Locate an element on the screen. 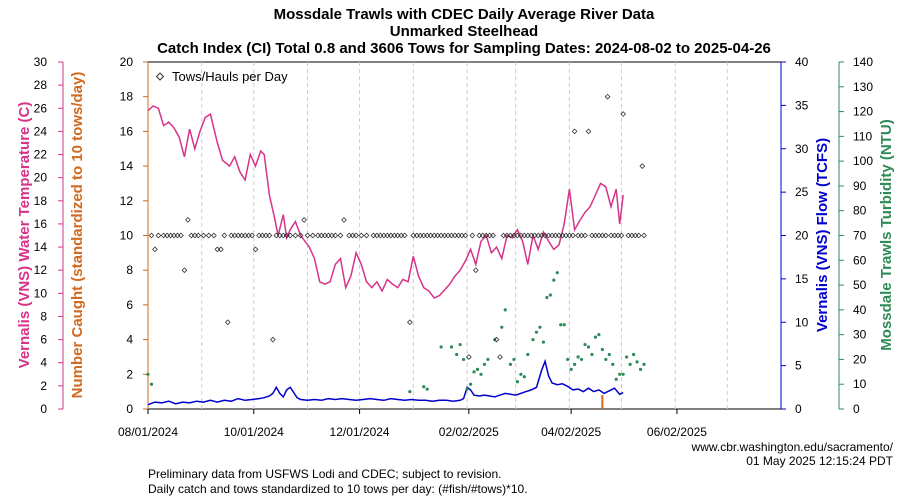  temperature-tick-label-6: 12 is located at coordinates (41, 270).